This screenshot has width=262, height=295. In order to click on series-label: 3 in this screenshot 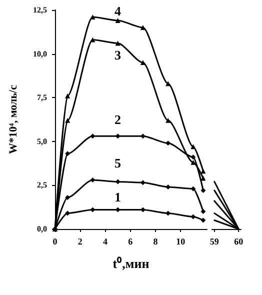, I will do `click(118, 54)`.